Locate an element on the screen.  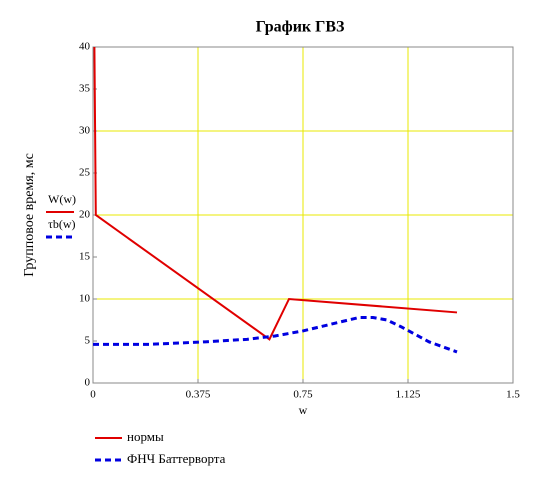
y-tick-label: 5 is located at coordinates (88, 341).